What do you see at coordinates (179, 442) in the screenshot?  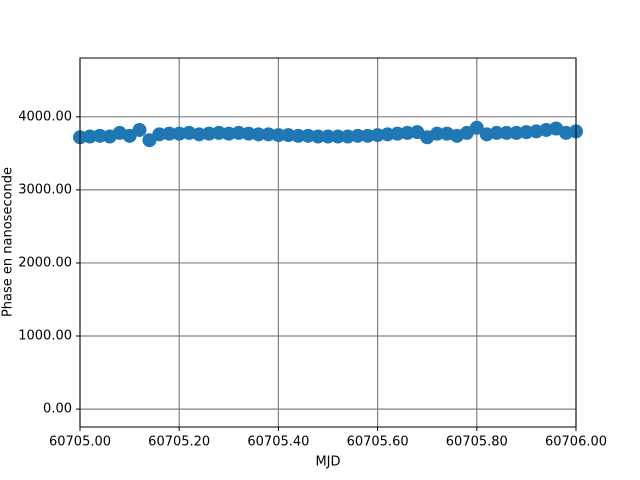 I see `x-tick-label: 60705.20` at bounding box center [179, 442].